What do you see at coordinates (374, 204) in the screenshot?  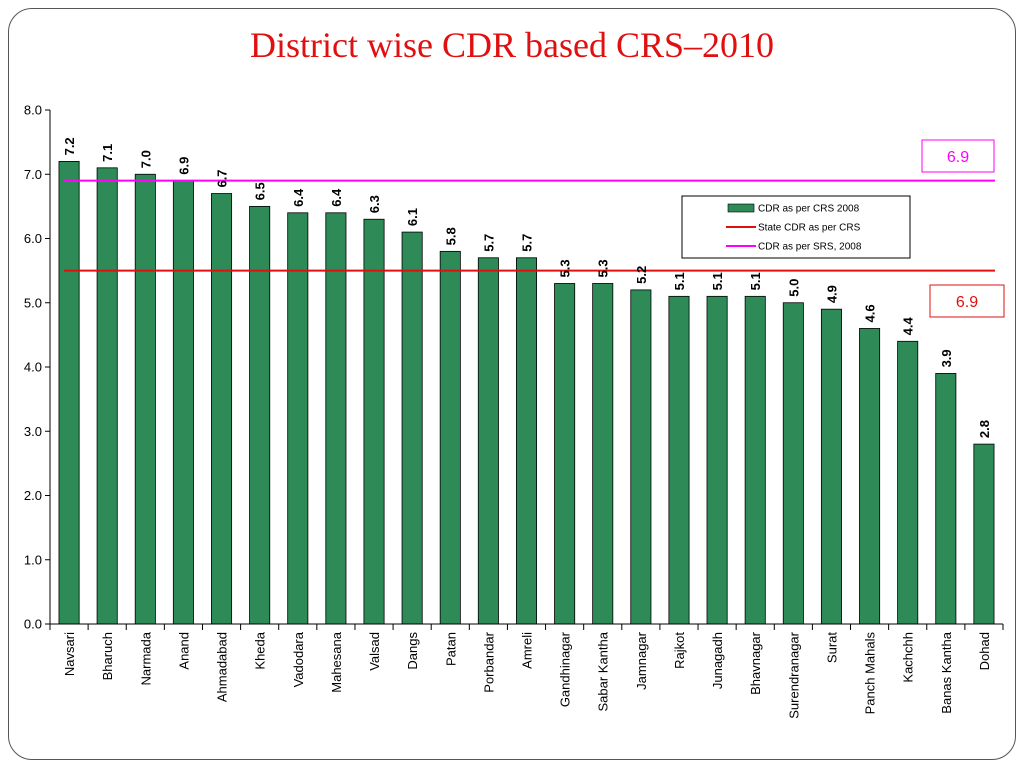 I see `bar-value-label: 6.3` at bounding box center [374, 204].